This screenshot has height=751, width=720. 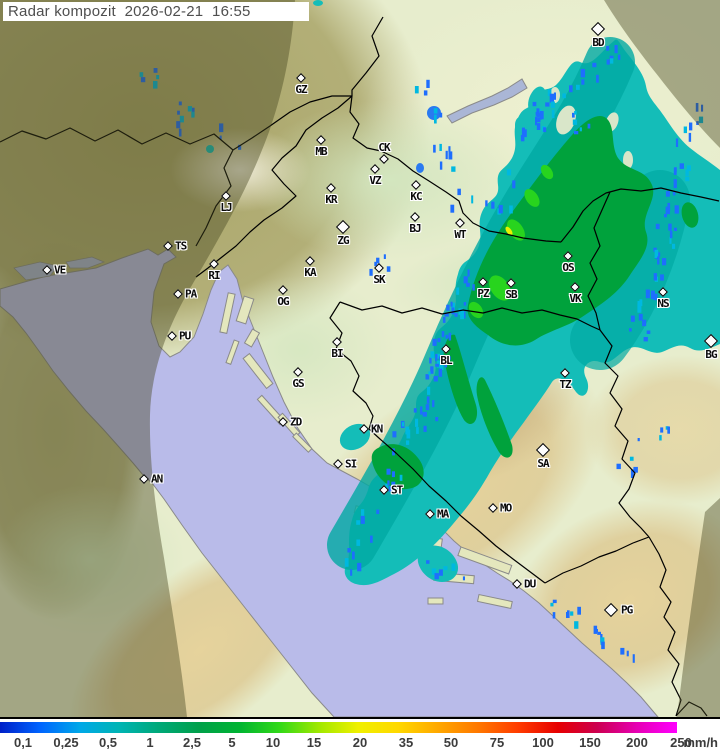 What do you see at coordinates (397, 490) in the screenshot?
I see `city-label: ST` at bounding box center [397, 490].